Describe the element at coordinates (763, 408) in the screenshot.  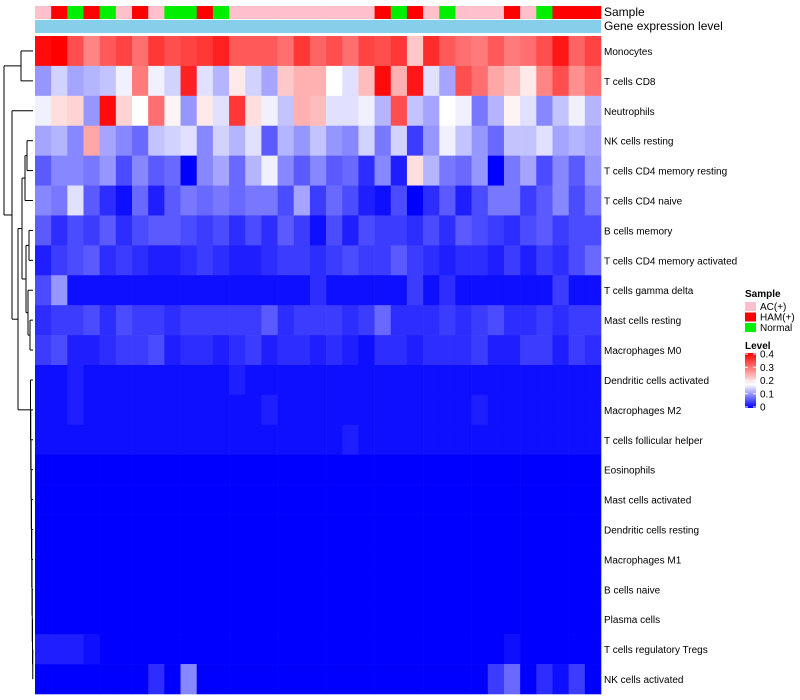
I see `legend-level-tick-label: 0` at that location.